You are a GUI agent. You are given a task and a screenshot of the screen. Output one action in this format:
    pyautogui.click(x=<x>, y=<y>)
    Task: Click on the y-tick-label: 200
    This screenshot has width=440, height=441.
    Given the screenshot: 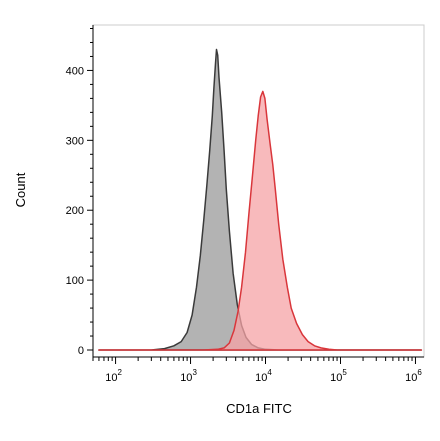 What is the action you would take?
    pyautogui.click(x=75, y=211)
    